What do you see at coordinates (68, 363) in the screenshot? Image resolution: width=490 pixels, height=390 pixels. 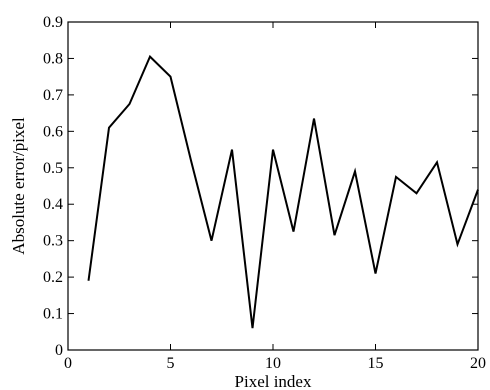 I see `x-tick-label: 0` at bounding box center [68, 363].